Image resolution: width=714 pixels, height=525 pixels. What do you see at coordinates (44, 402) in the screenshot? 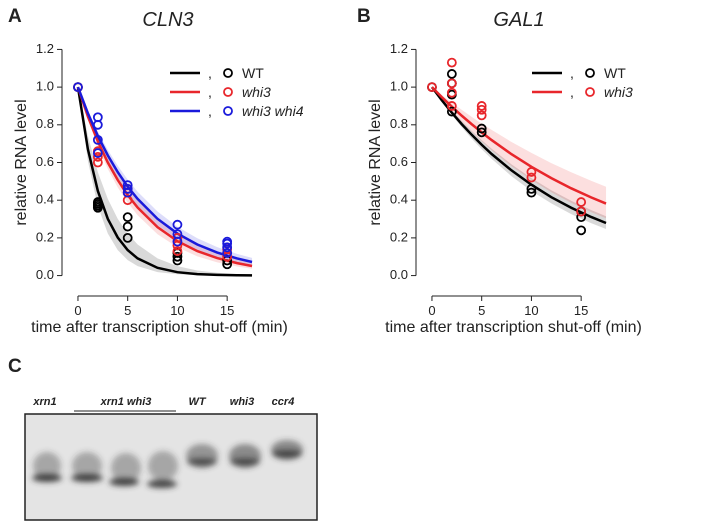
I see `lane-label: xrn1` at bounding box center [44, 402].